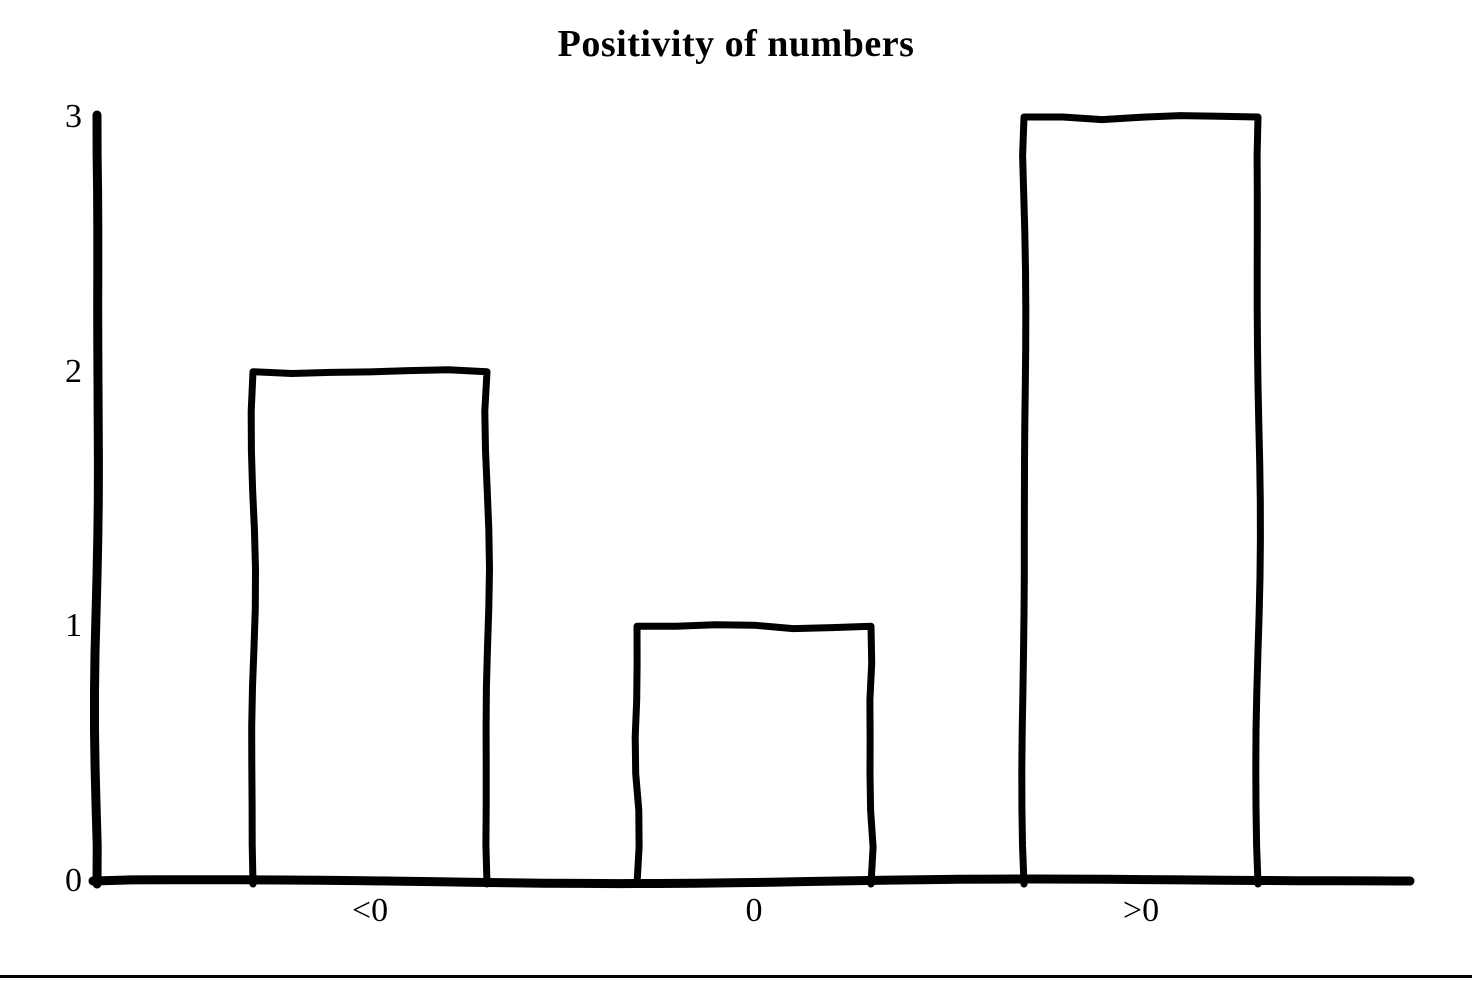 The height and width of the screenshot is (982, 1472). I want to click on y-axis-line, so click(96, 499).